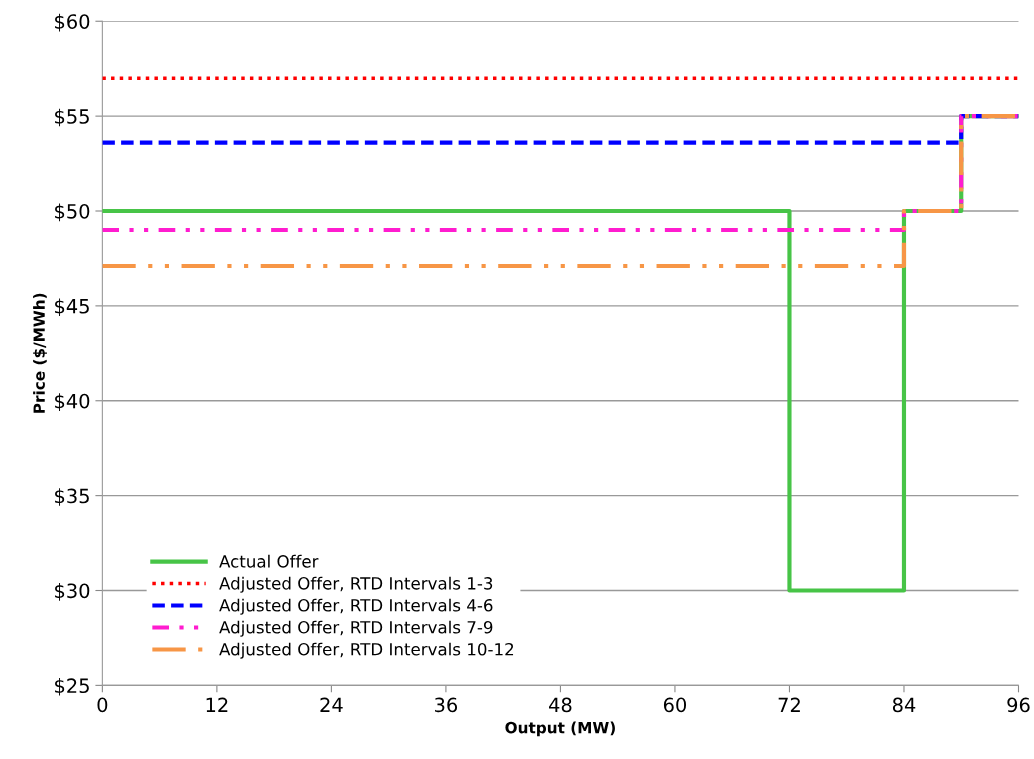  I want to click on x-tick-label: 72, so click(789, 704).